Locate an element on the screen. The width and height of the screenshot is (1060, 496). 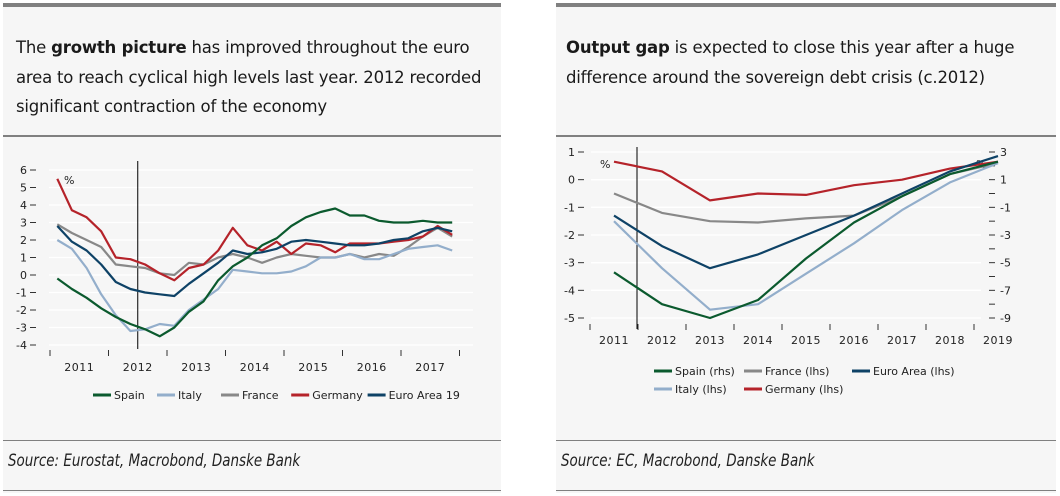
series-line-spain-rhs- is located at coordinates (806, 240).